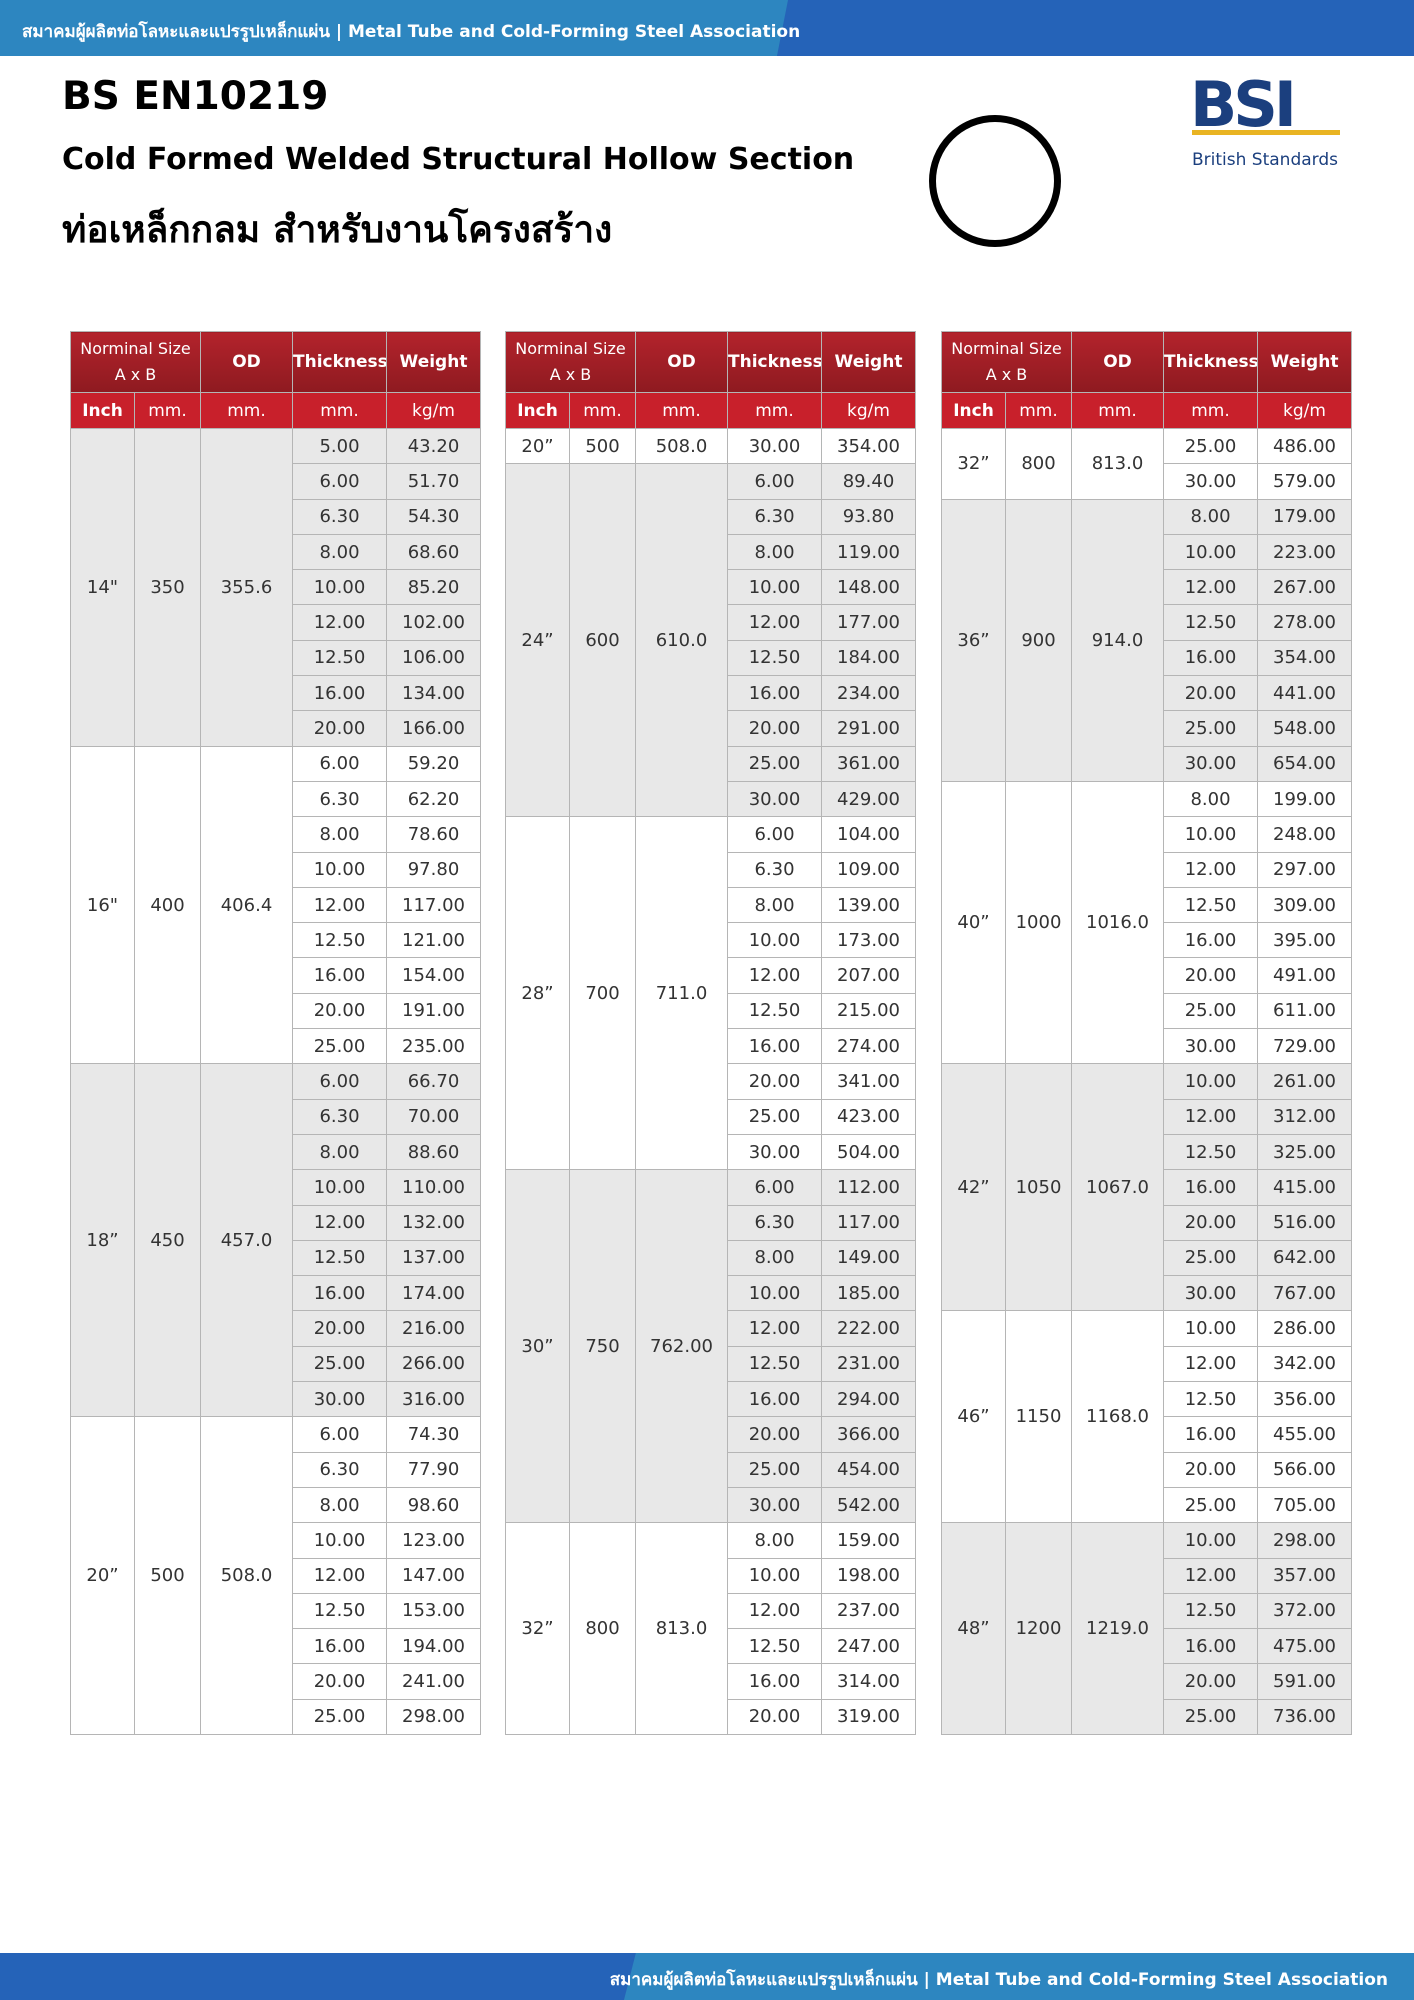 Image resolution: width=1414 pixels, height=2000 pixels. I want to click on od-header: OD, so click(1117, 362).